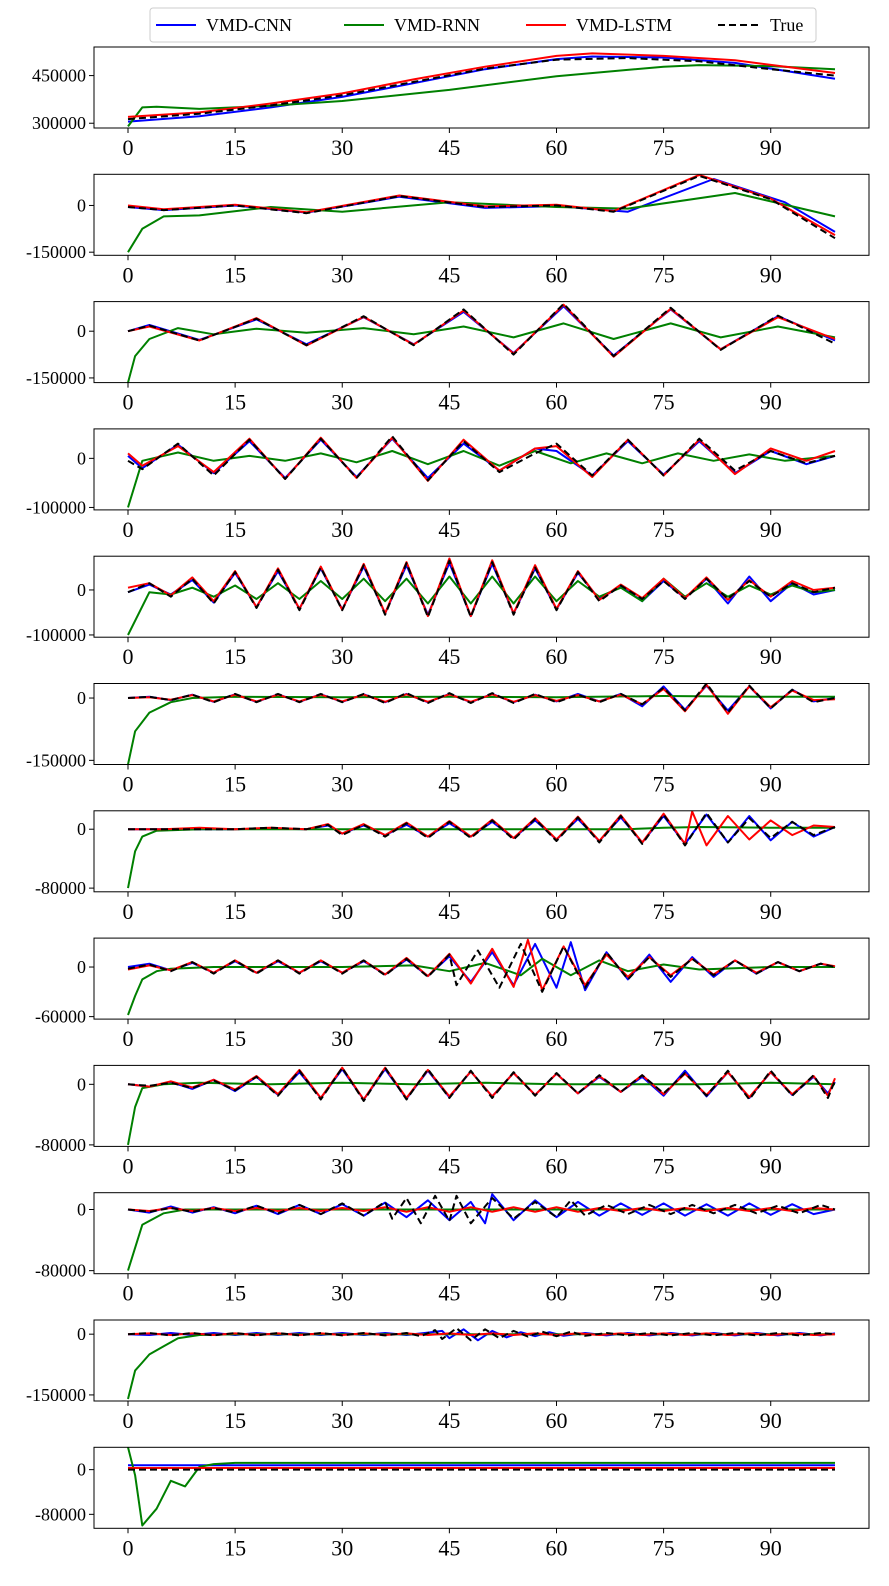  What do you see at coordinates (452, 1503) in the screenshot?
I see `panel-12: 0 15 30 45 60 75 90 0 -80000` at bounding box center [452, 1503].